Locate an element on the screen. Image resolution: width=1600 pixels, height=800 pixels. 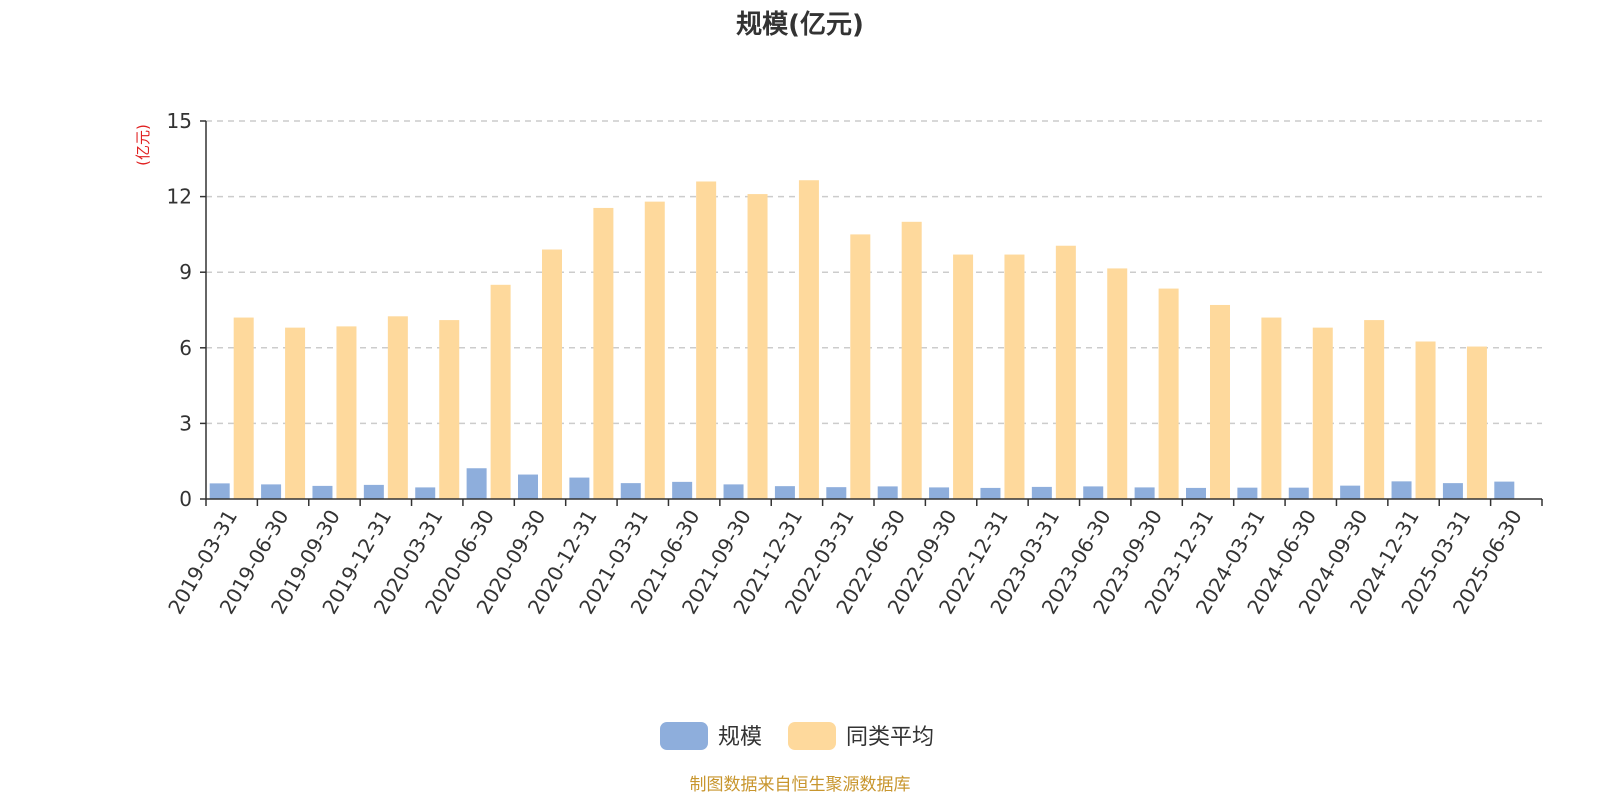
y-axis-unit-label: (亿元) is located at coordinates (143, 145).